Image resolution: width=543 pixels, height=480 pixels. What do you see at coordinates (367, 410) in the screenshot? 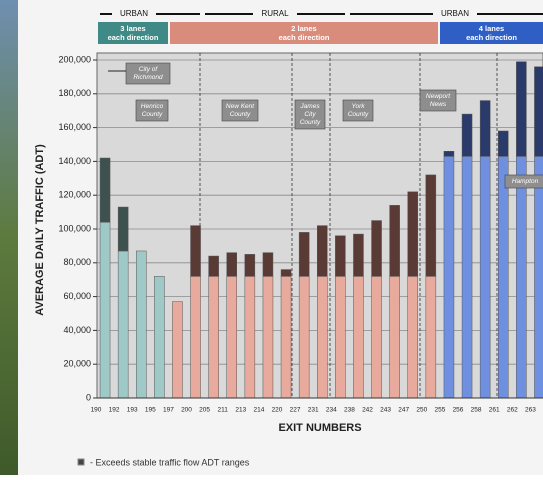
I see `x-tick-label: 242` at bounding box center [367, 410].